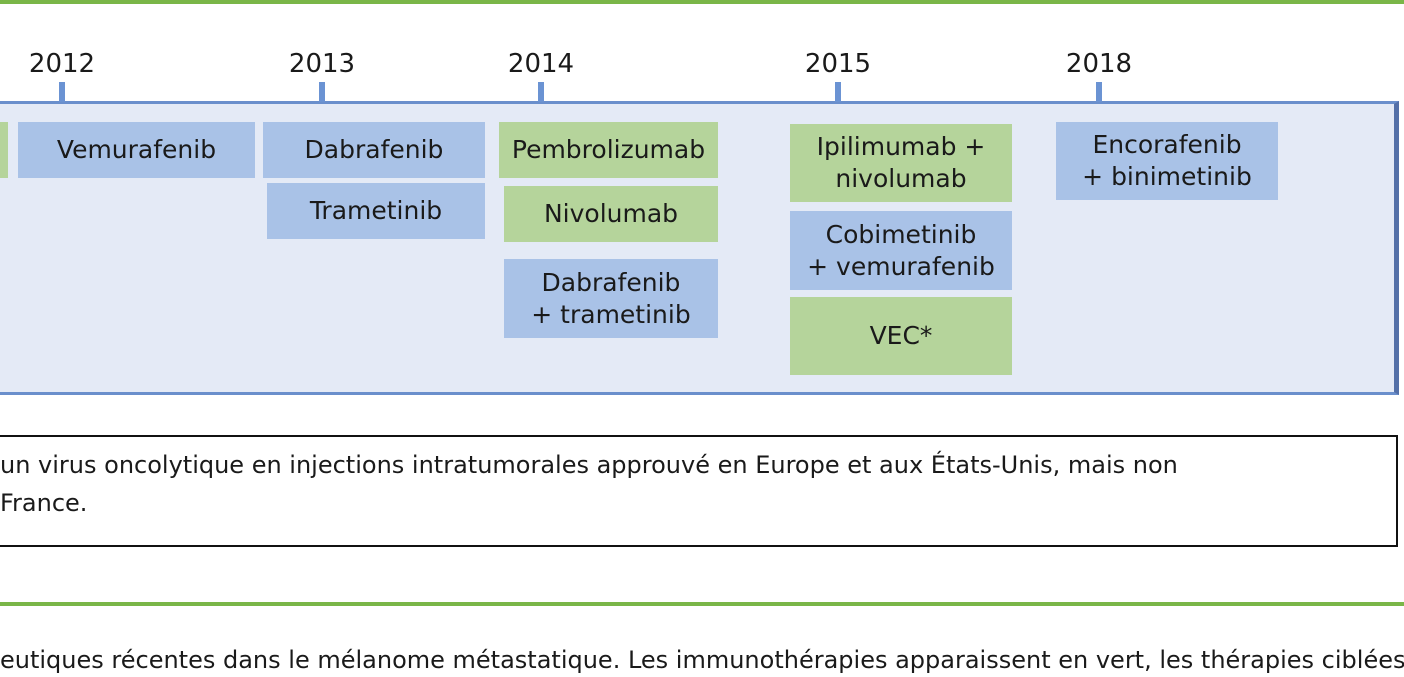 The height and width of the screenshot is (677, 1404). Describe the element at coordinates (541, 64) in the screenshot. I see `year-label: 2014` at that location.